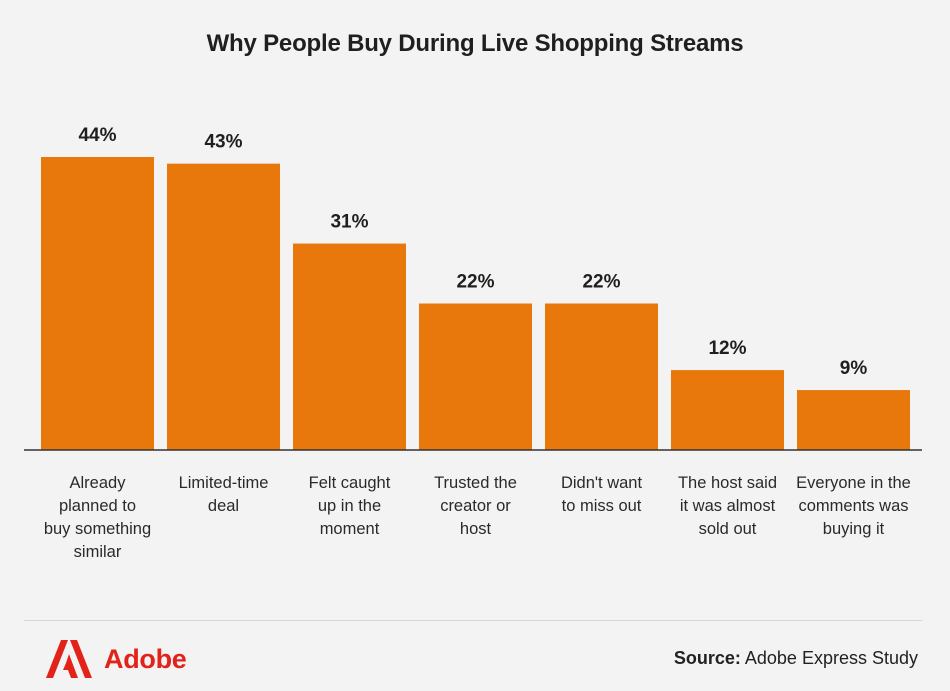 This screenshot has width=950, height=691. Describe the element at coordinates (707, 658) in the screenshot. I see `source-label: Source:` at that location.